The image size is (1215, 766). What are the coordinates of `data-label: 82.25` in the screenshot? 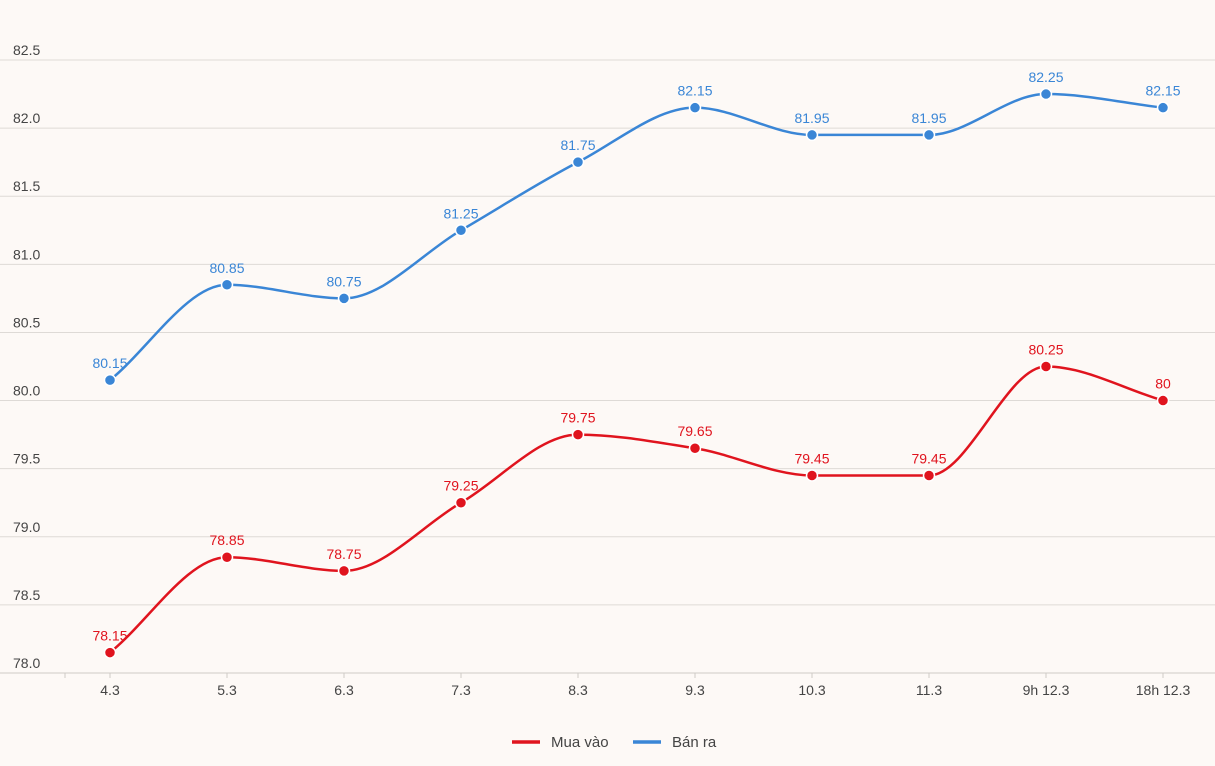 It's located at (1045, 77).